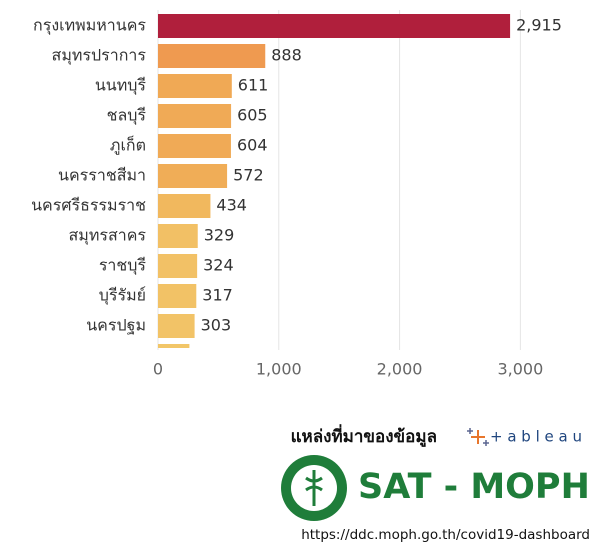 The width and height of the screenshot is (602, 558). What do you see at coordinates (253, 85) in the screenshot?
I see `value-label: 611` at bounding box center [253, 85].